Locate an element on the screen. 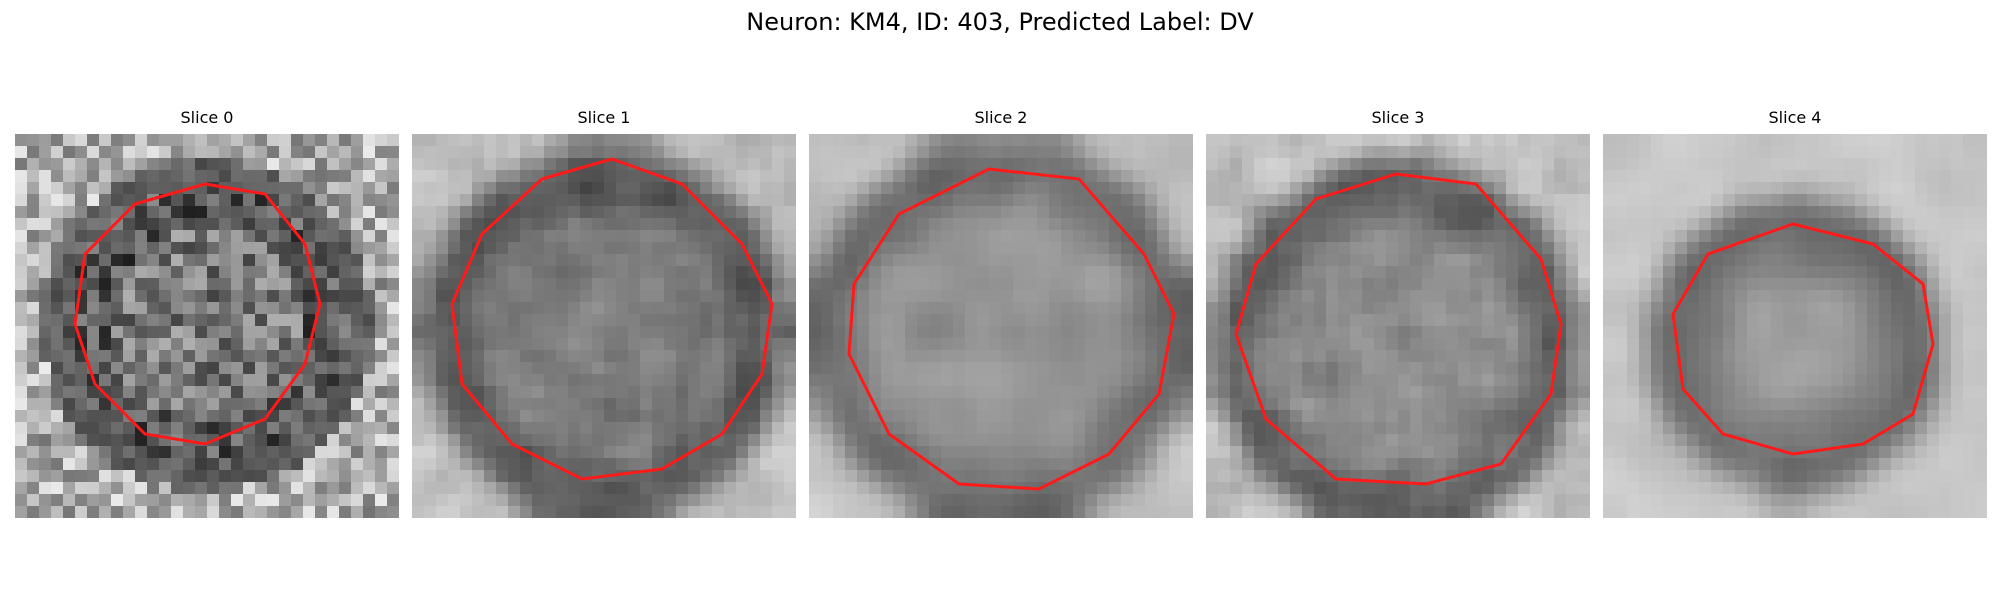 The width and height of the screenshot is (2000, 600). slice-title: Slice 0 is located at coordinates (207, 117).